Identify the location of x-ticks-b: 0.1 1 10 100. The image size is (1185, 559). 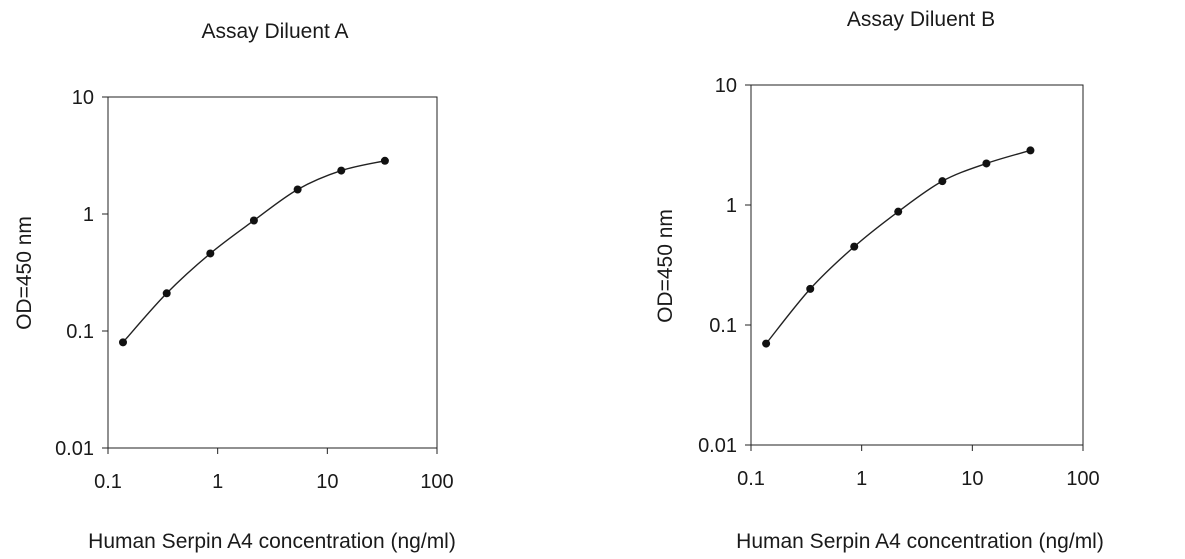
(918, 467).